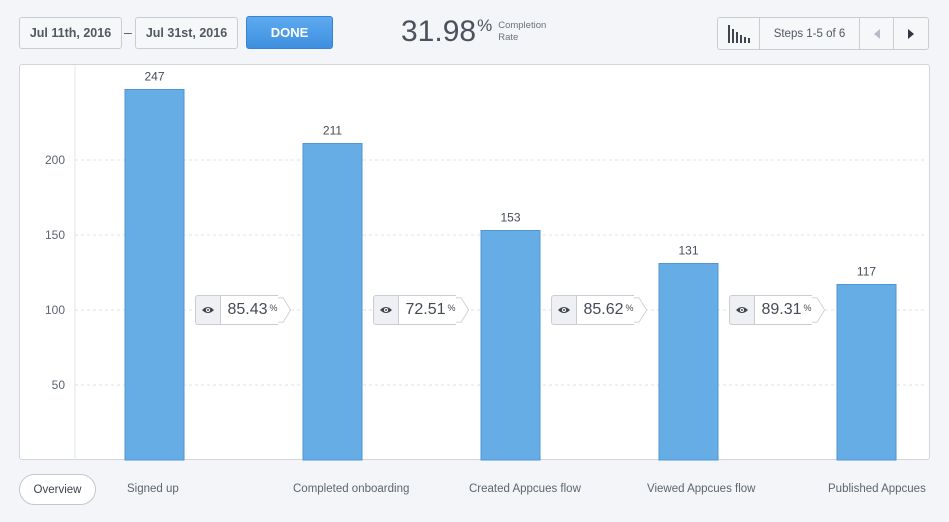  I want to click on conversion-rate-badge: 89.31%, so click(777, 310).